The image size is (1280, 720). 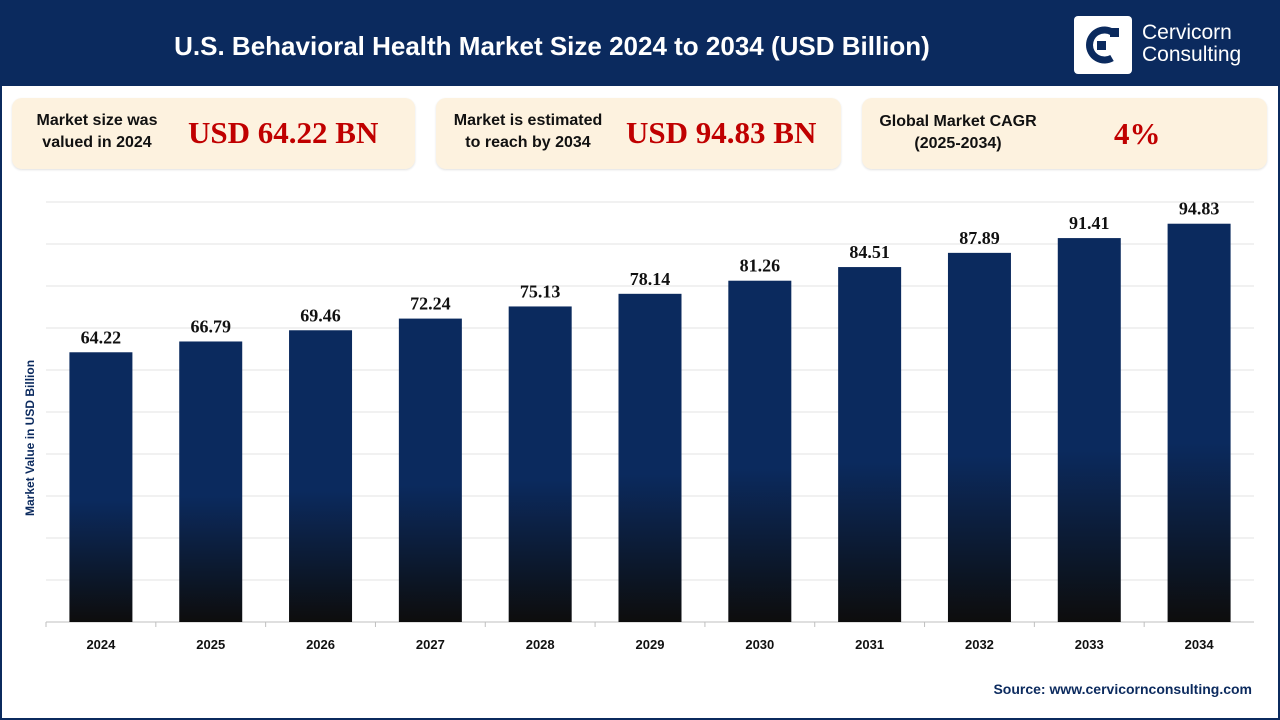 I want to click on cervicorn-logo-icon, so click(x=1103, y=45).